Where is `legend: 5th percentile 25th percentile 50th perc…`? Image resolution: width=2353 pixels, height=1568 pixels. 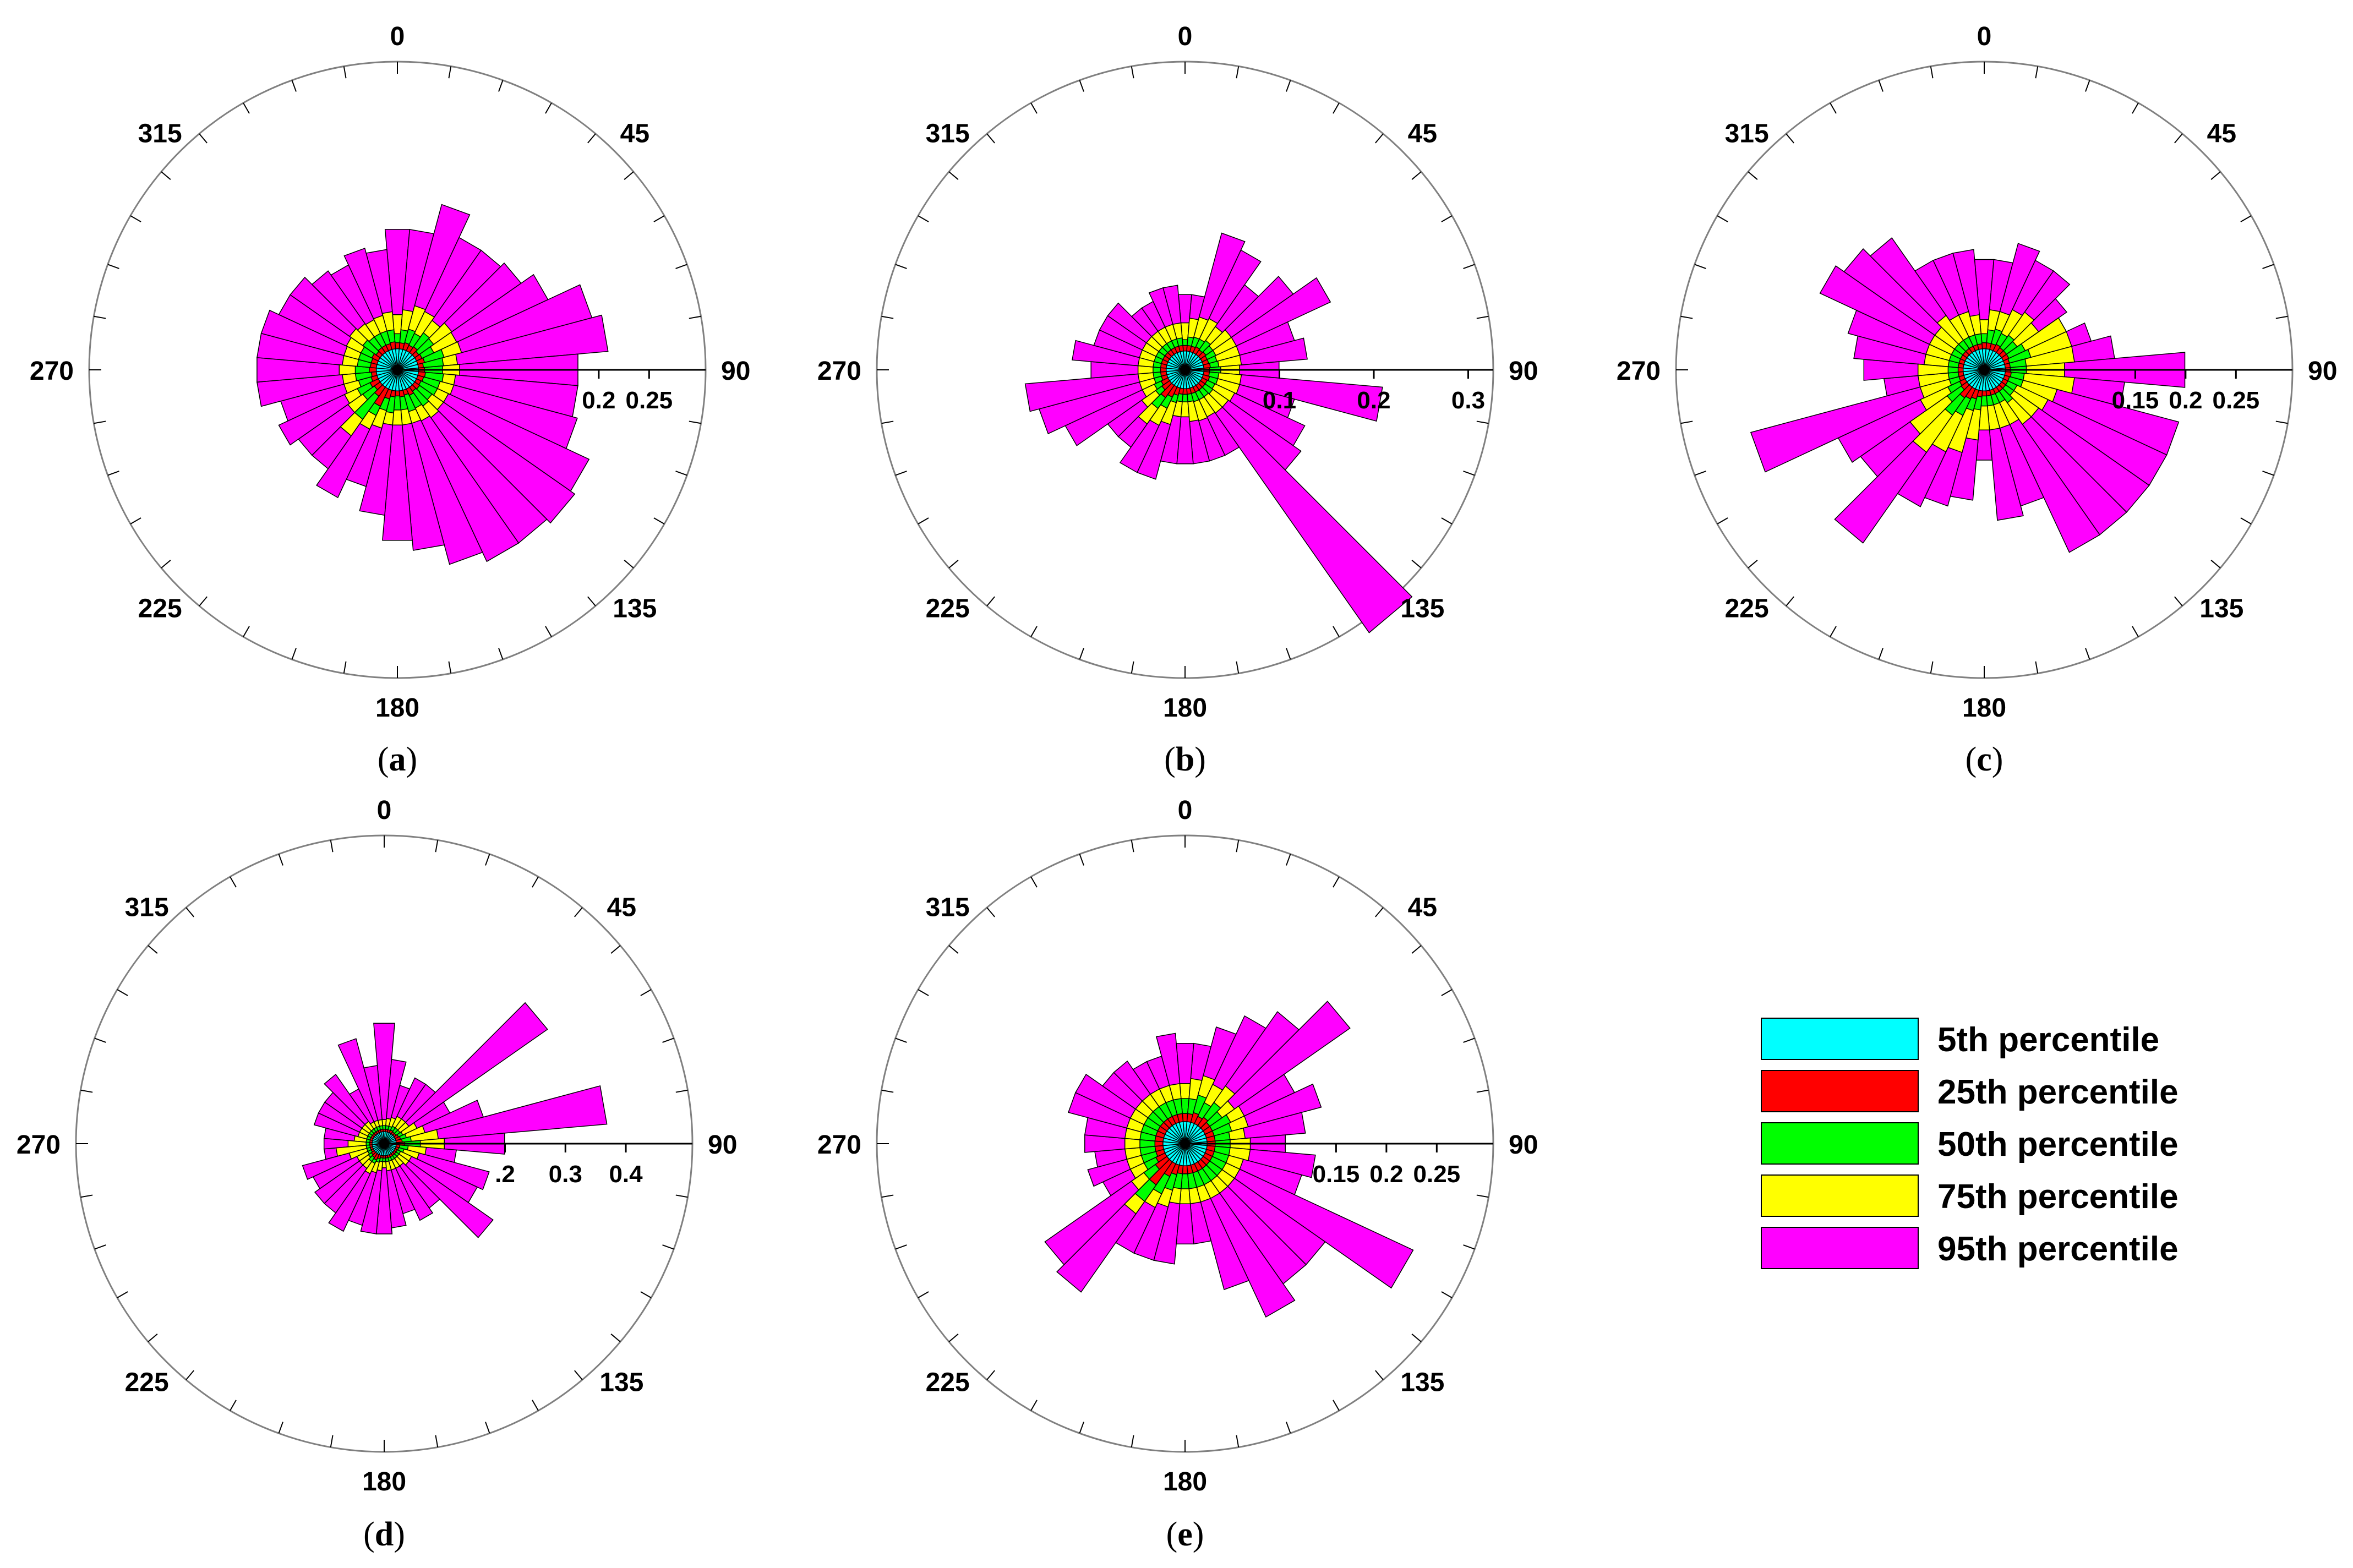 legend: 5th percentile 25th percentile 50th perc… is located at coordinates (1970, 1143).